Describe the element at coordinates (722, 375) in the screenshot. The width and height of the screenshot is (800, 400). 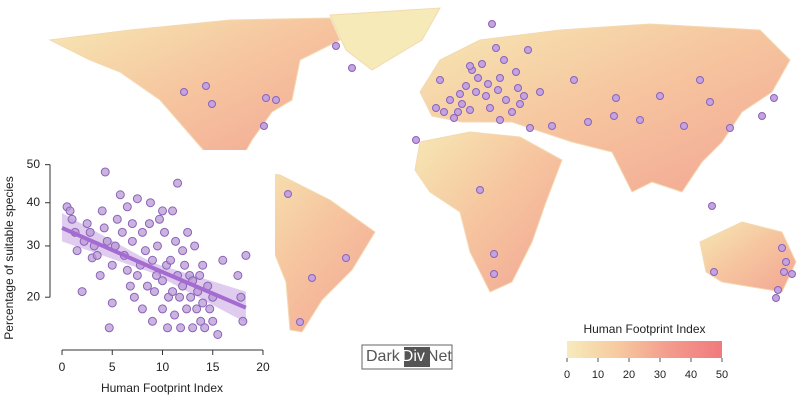
I see `colorbar-tick-label: 50` at that location.